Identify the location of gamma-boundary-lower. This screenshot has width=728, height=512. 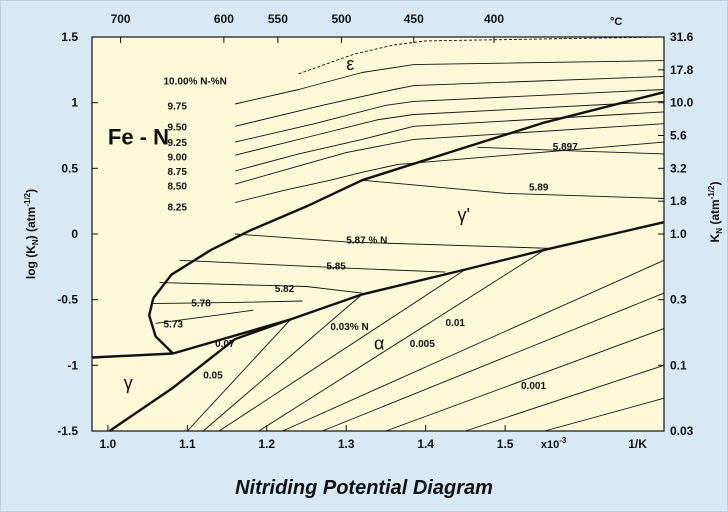
(161, 326).